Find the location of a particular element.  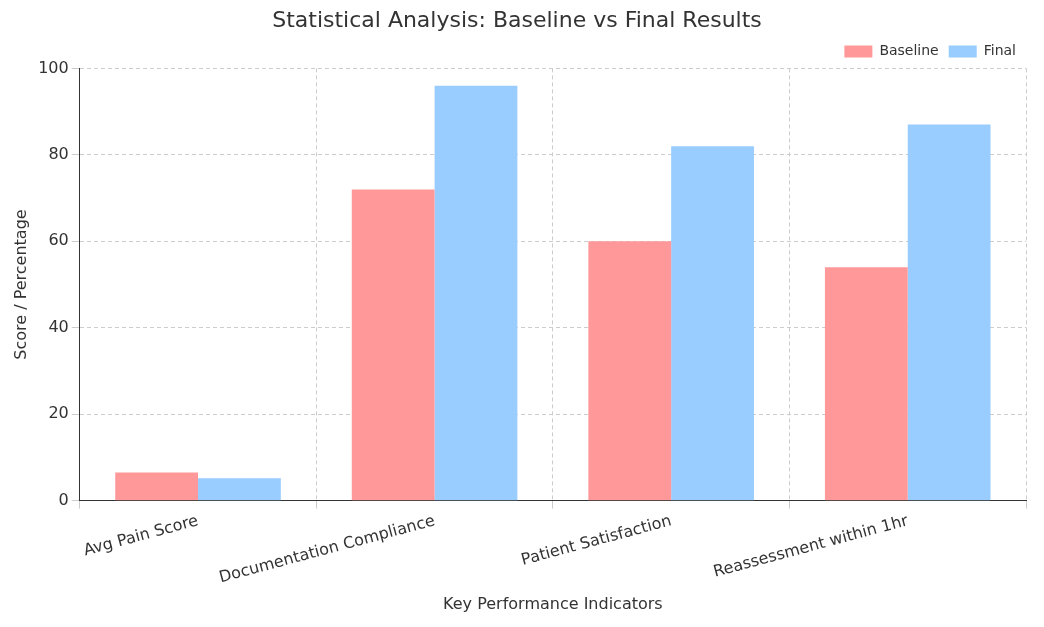

x-axis-title: Key Performance Indicators is located at coordinates (553, 603).